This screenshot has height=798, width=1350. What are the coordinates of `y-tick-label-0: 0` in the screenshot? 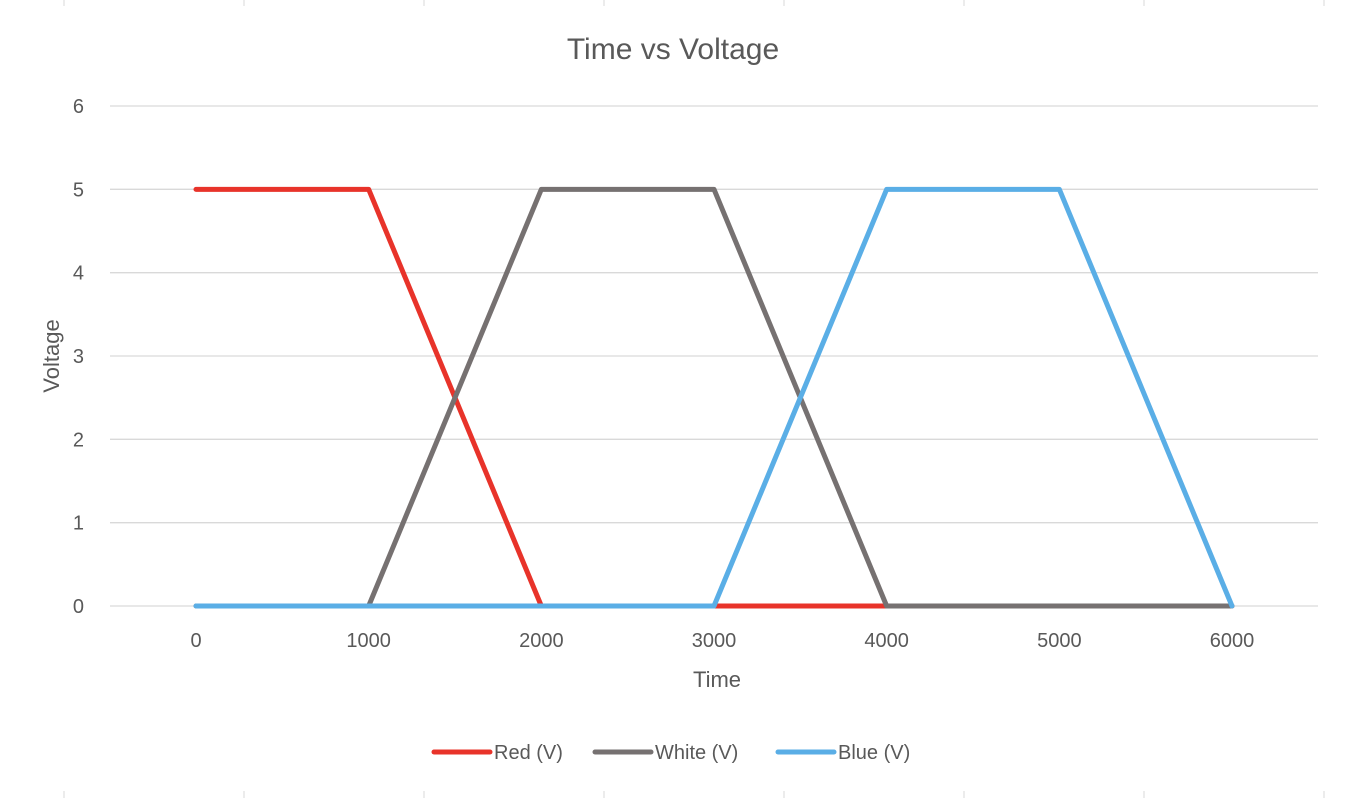 It's located at (78, 607).